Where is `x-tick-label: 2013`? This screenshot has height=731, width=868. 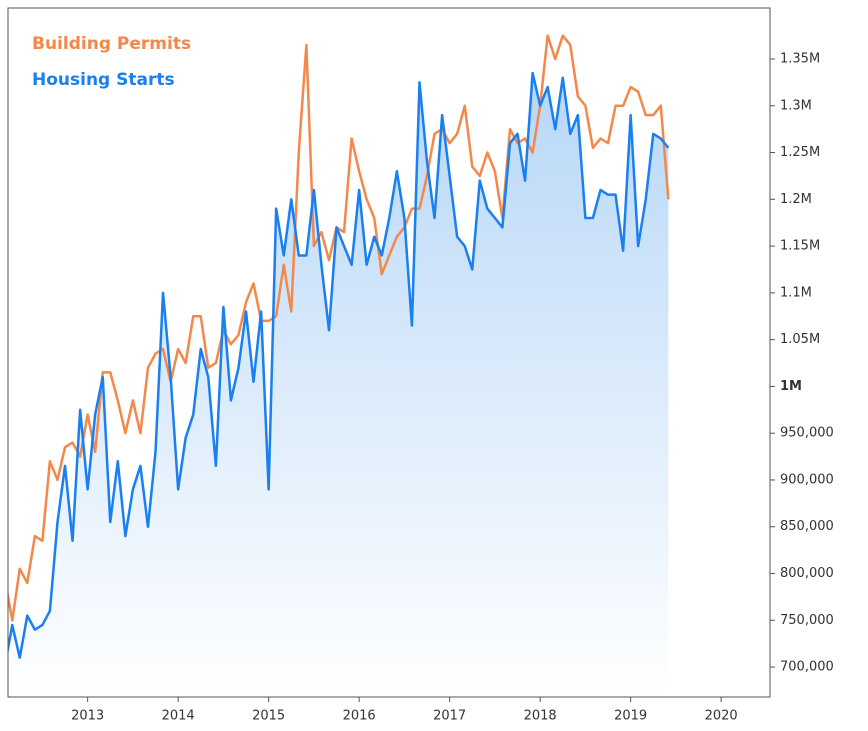
x-tick-label: 2013 is located at coordinates (87, 716).